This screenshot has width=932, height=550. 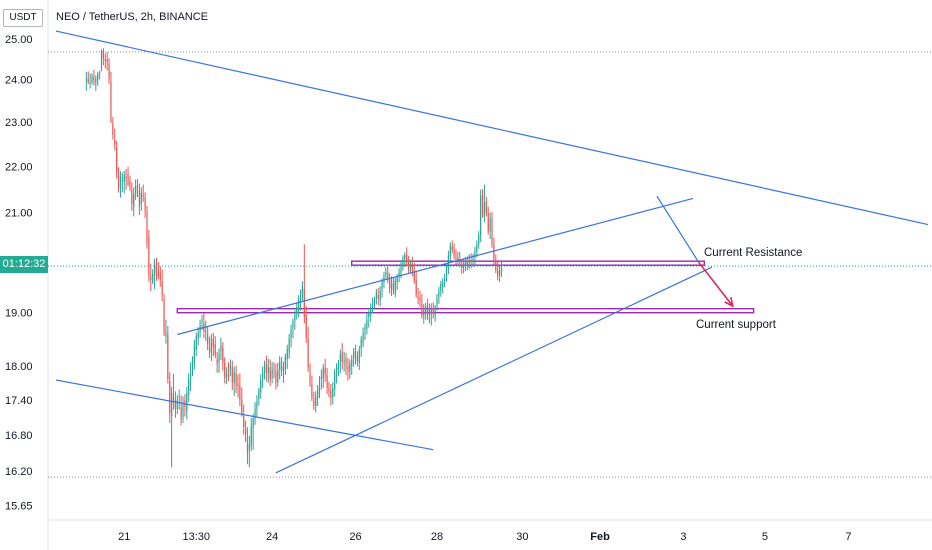 What do you see at coordinates (528, 263) in the screenshot?
I see `resistance-level-box` at bounding box center [528, 263].